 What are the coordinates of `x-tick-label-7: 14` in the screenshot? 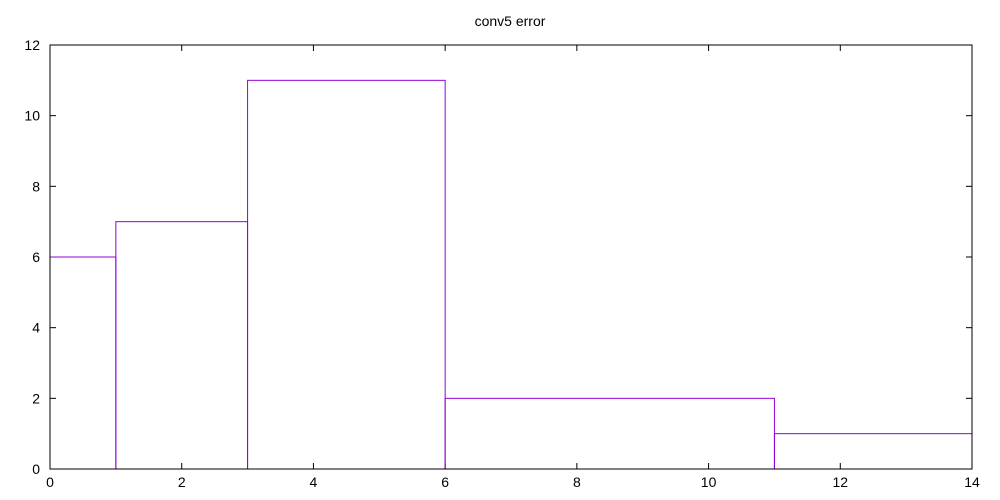 It's located at (972, 482).